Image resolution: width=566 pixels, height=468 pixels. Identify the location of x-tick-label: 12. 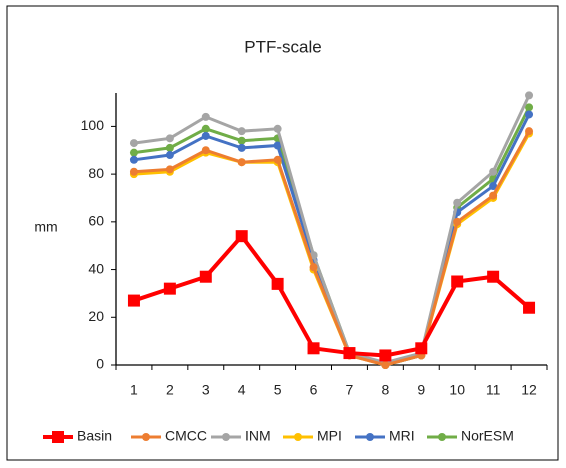
(529, 390).